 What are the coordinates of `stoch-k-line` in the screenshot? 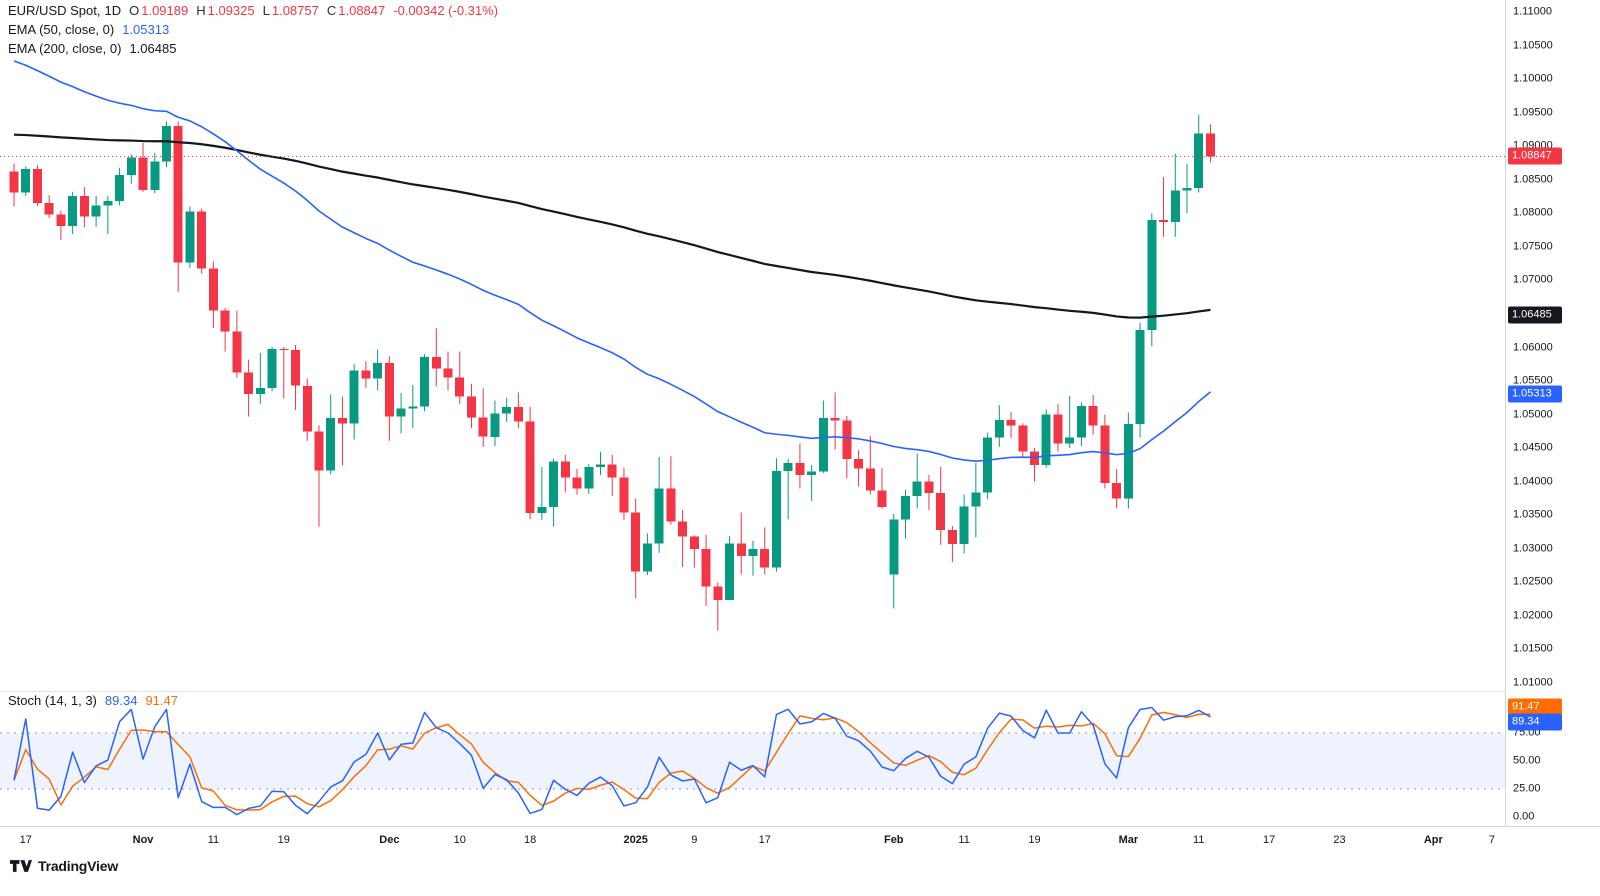 It's located at (612, 761).